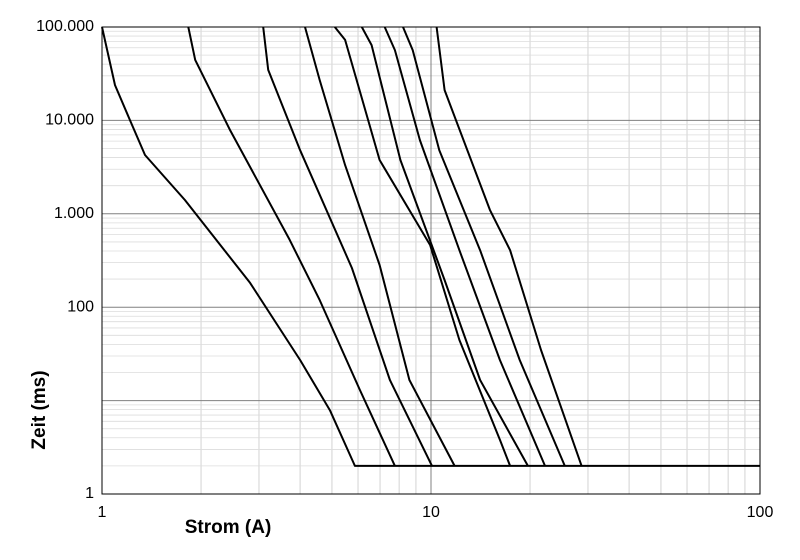 The width and height of the screenshot is (800, 560). What do you see at coordinates (39, 409) in the screenshot?
I see `y-axis-title: Zeit (ms)` at bounding box center [39, 409].